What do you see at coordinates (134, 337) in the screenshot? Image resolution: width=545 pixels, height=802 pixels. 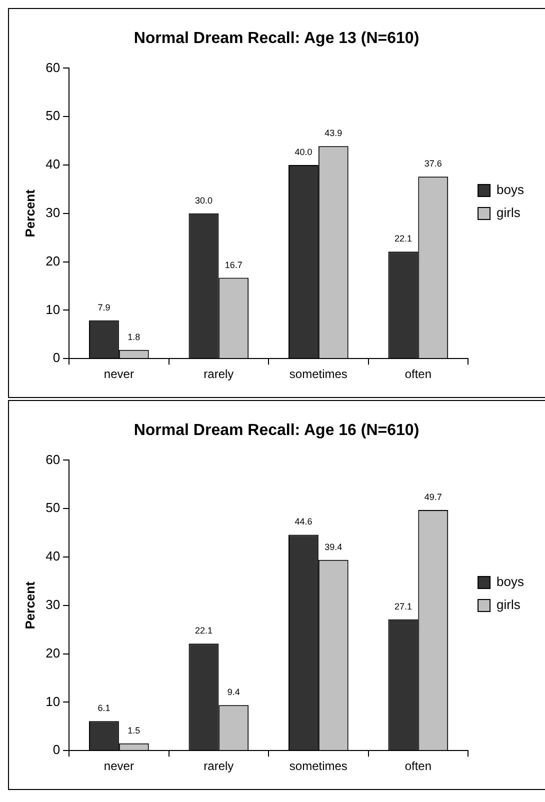 I see `data-label: 1.8` at bounding box center [134, 337].